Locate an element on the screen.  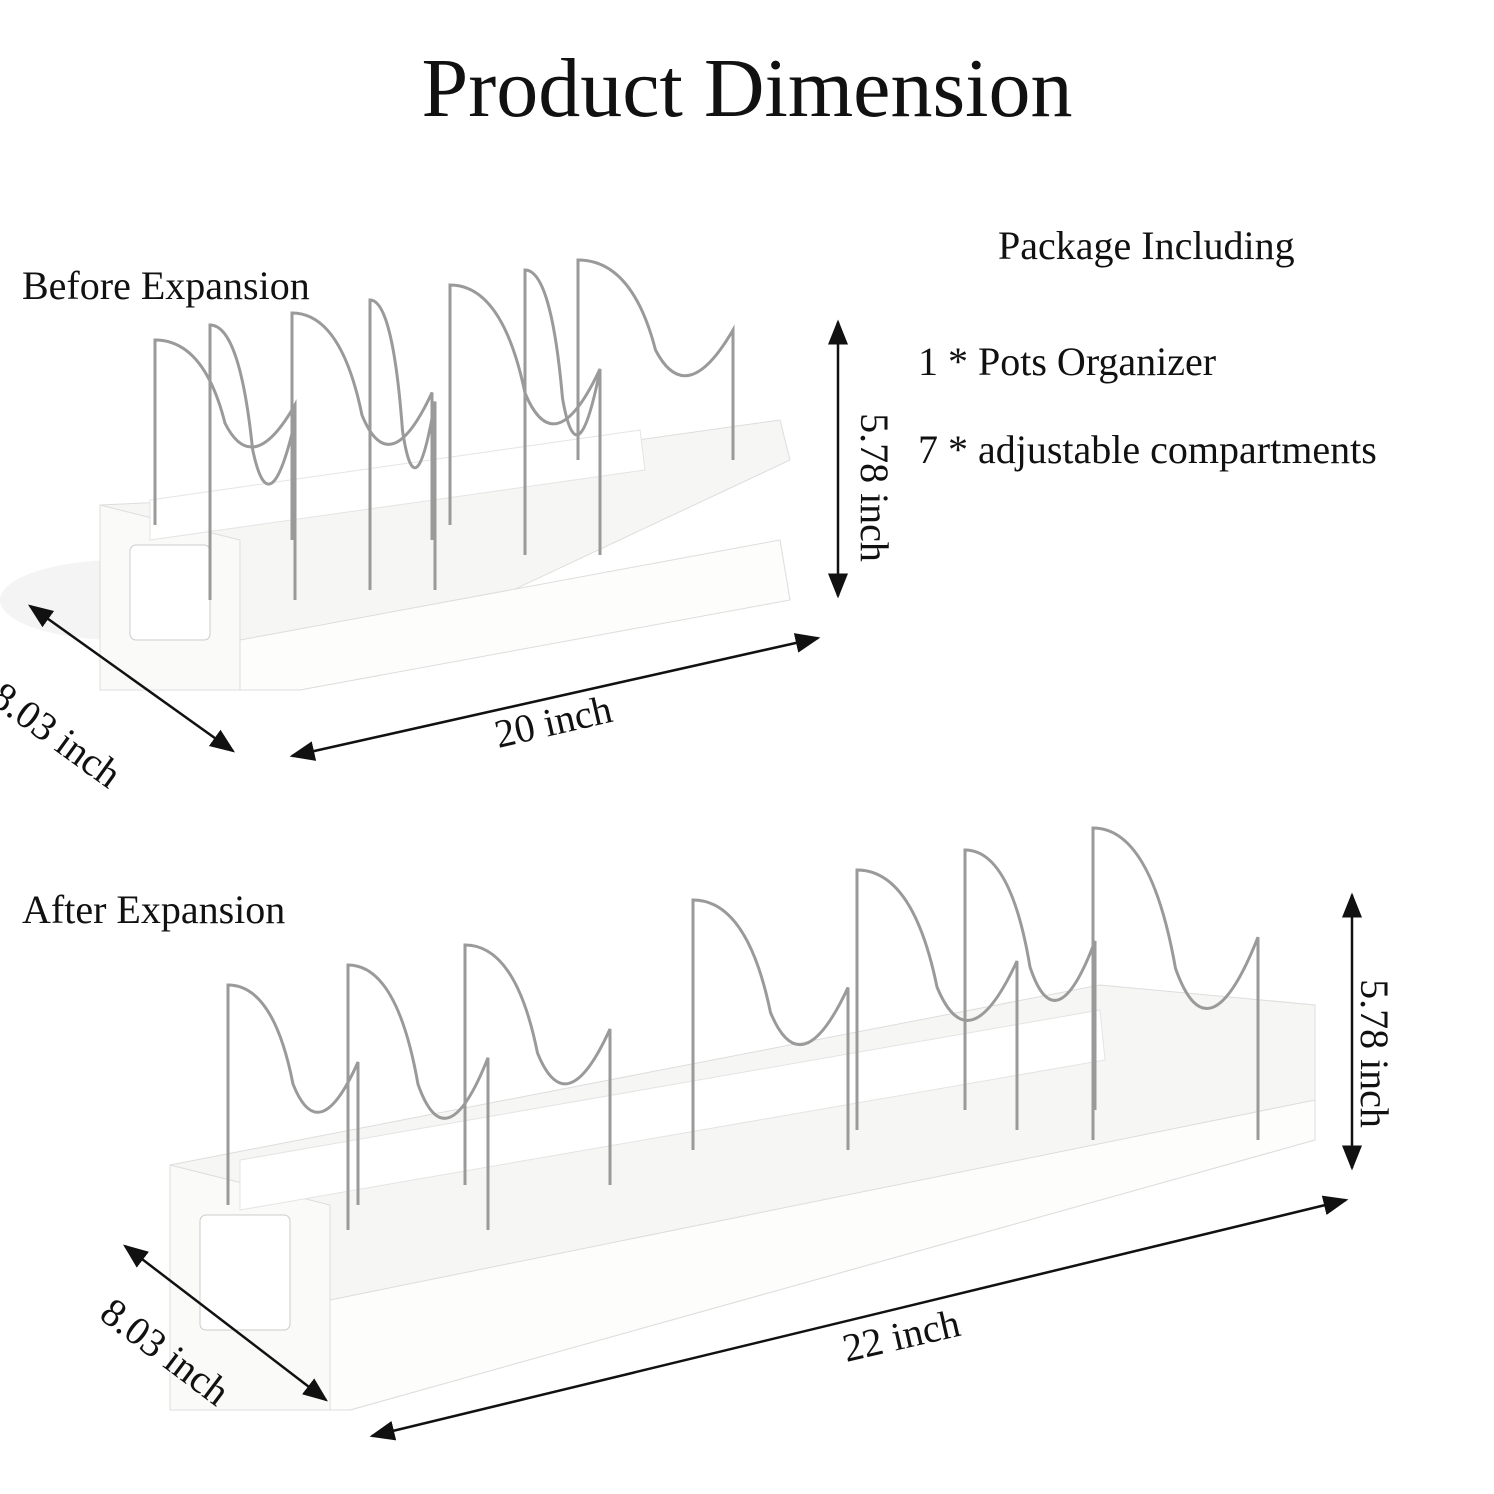
after-expansion-label: After Expansion is located at coordinates (154, 909).